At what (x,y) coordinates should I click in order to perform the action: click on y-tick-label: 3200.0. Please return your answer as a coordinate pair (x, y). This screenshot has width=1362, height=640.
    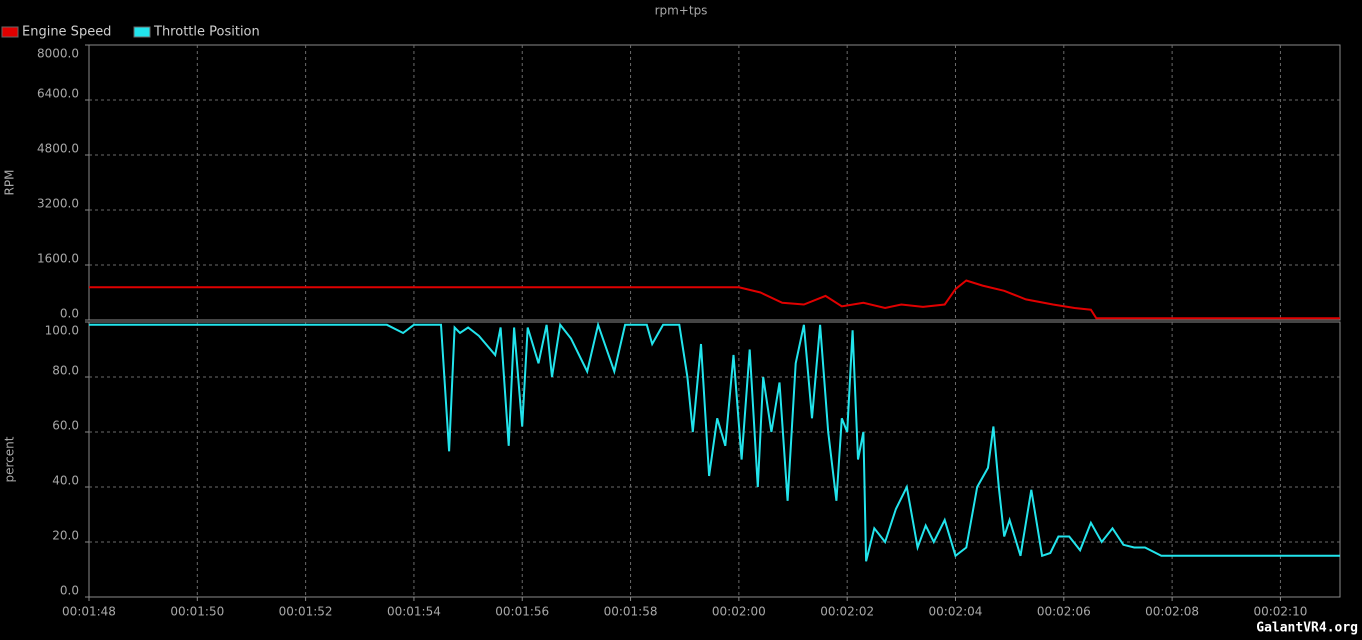
    Looking at the image, I should click on (58, 204).